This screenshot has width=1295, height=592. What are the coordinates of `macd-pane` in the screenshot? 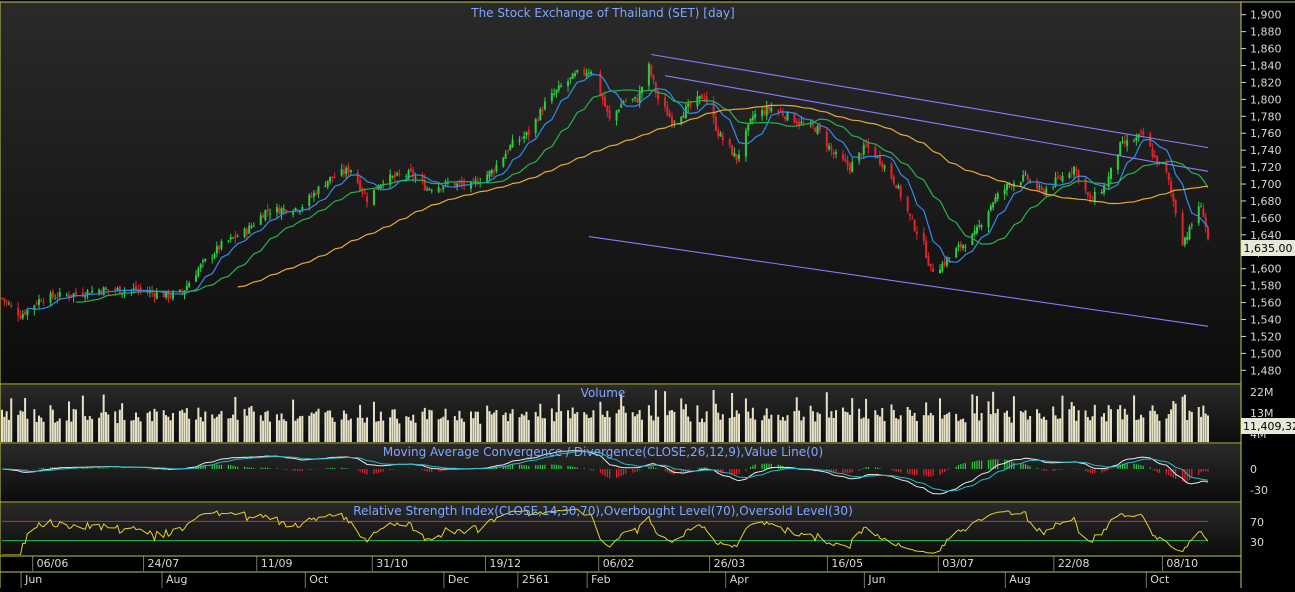 It's located at (620, 472).